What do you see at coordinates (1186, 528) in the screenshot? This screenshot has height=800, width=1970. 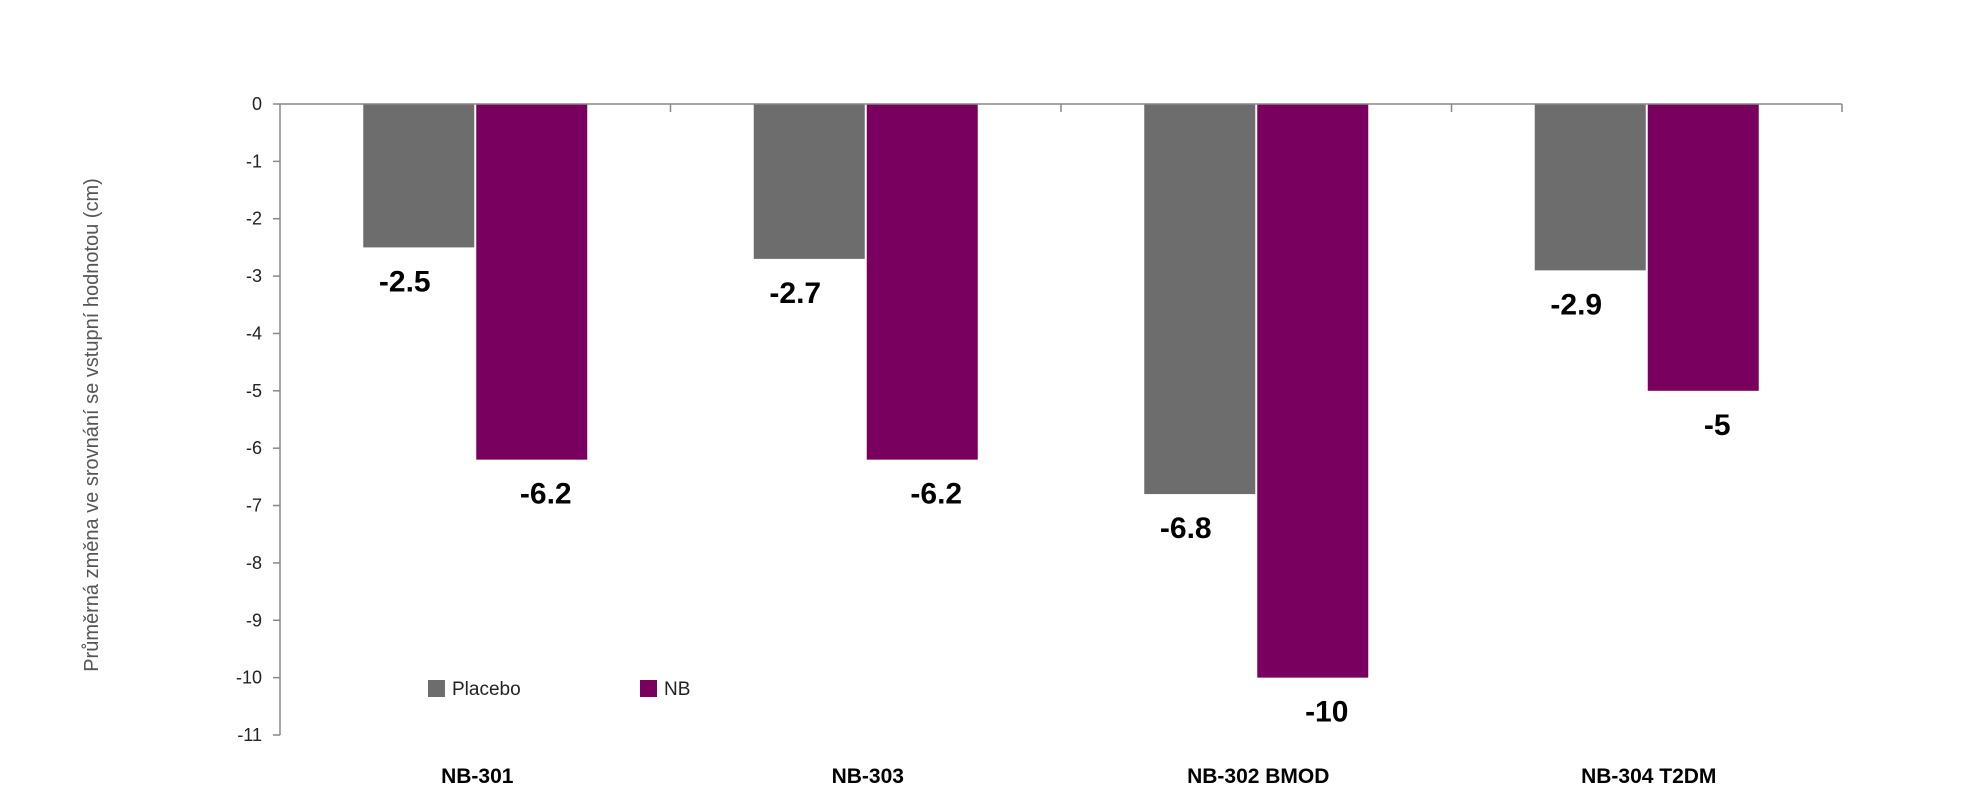 I see `data-label-placebo-2: -6.8` at bounding box center [1186, 528].